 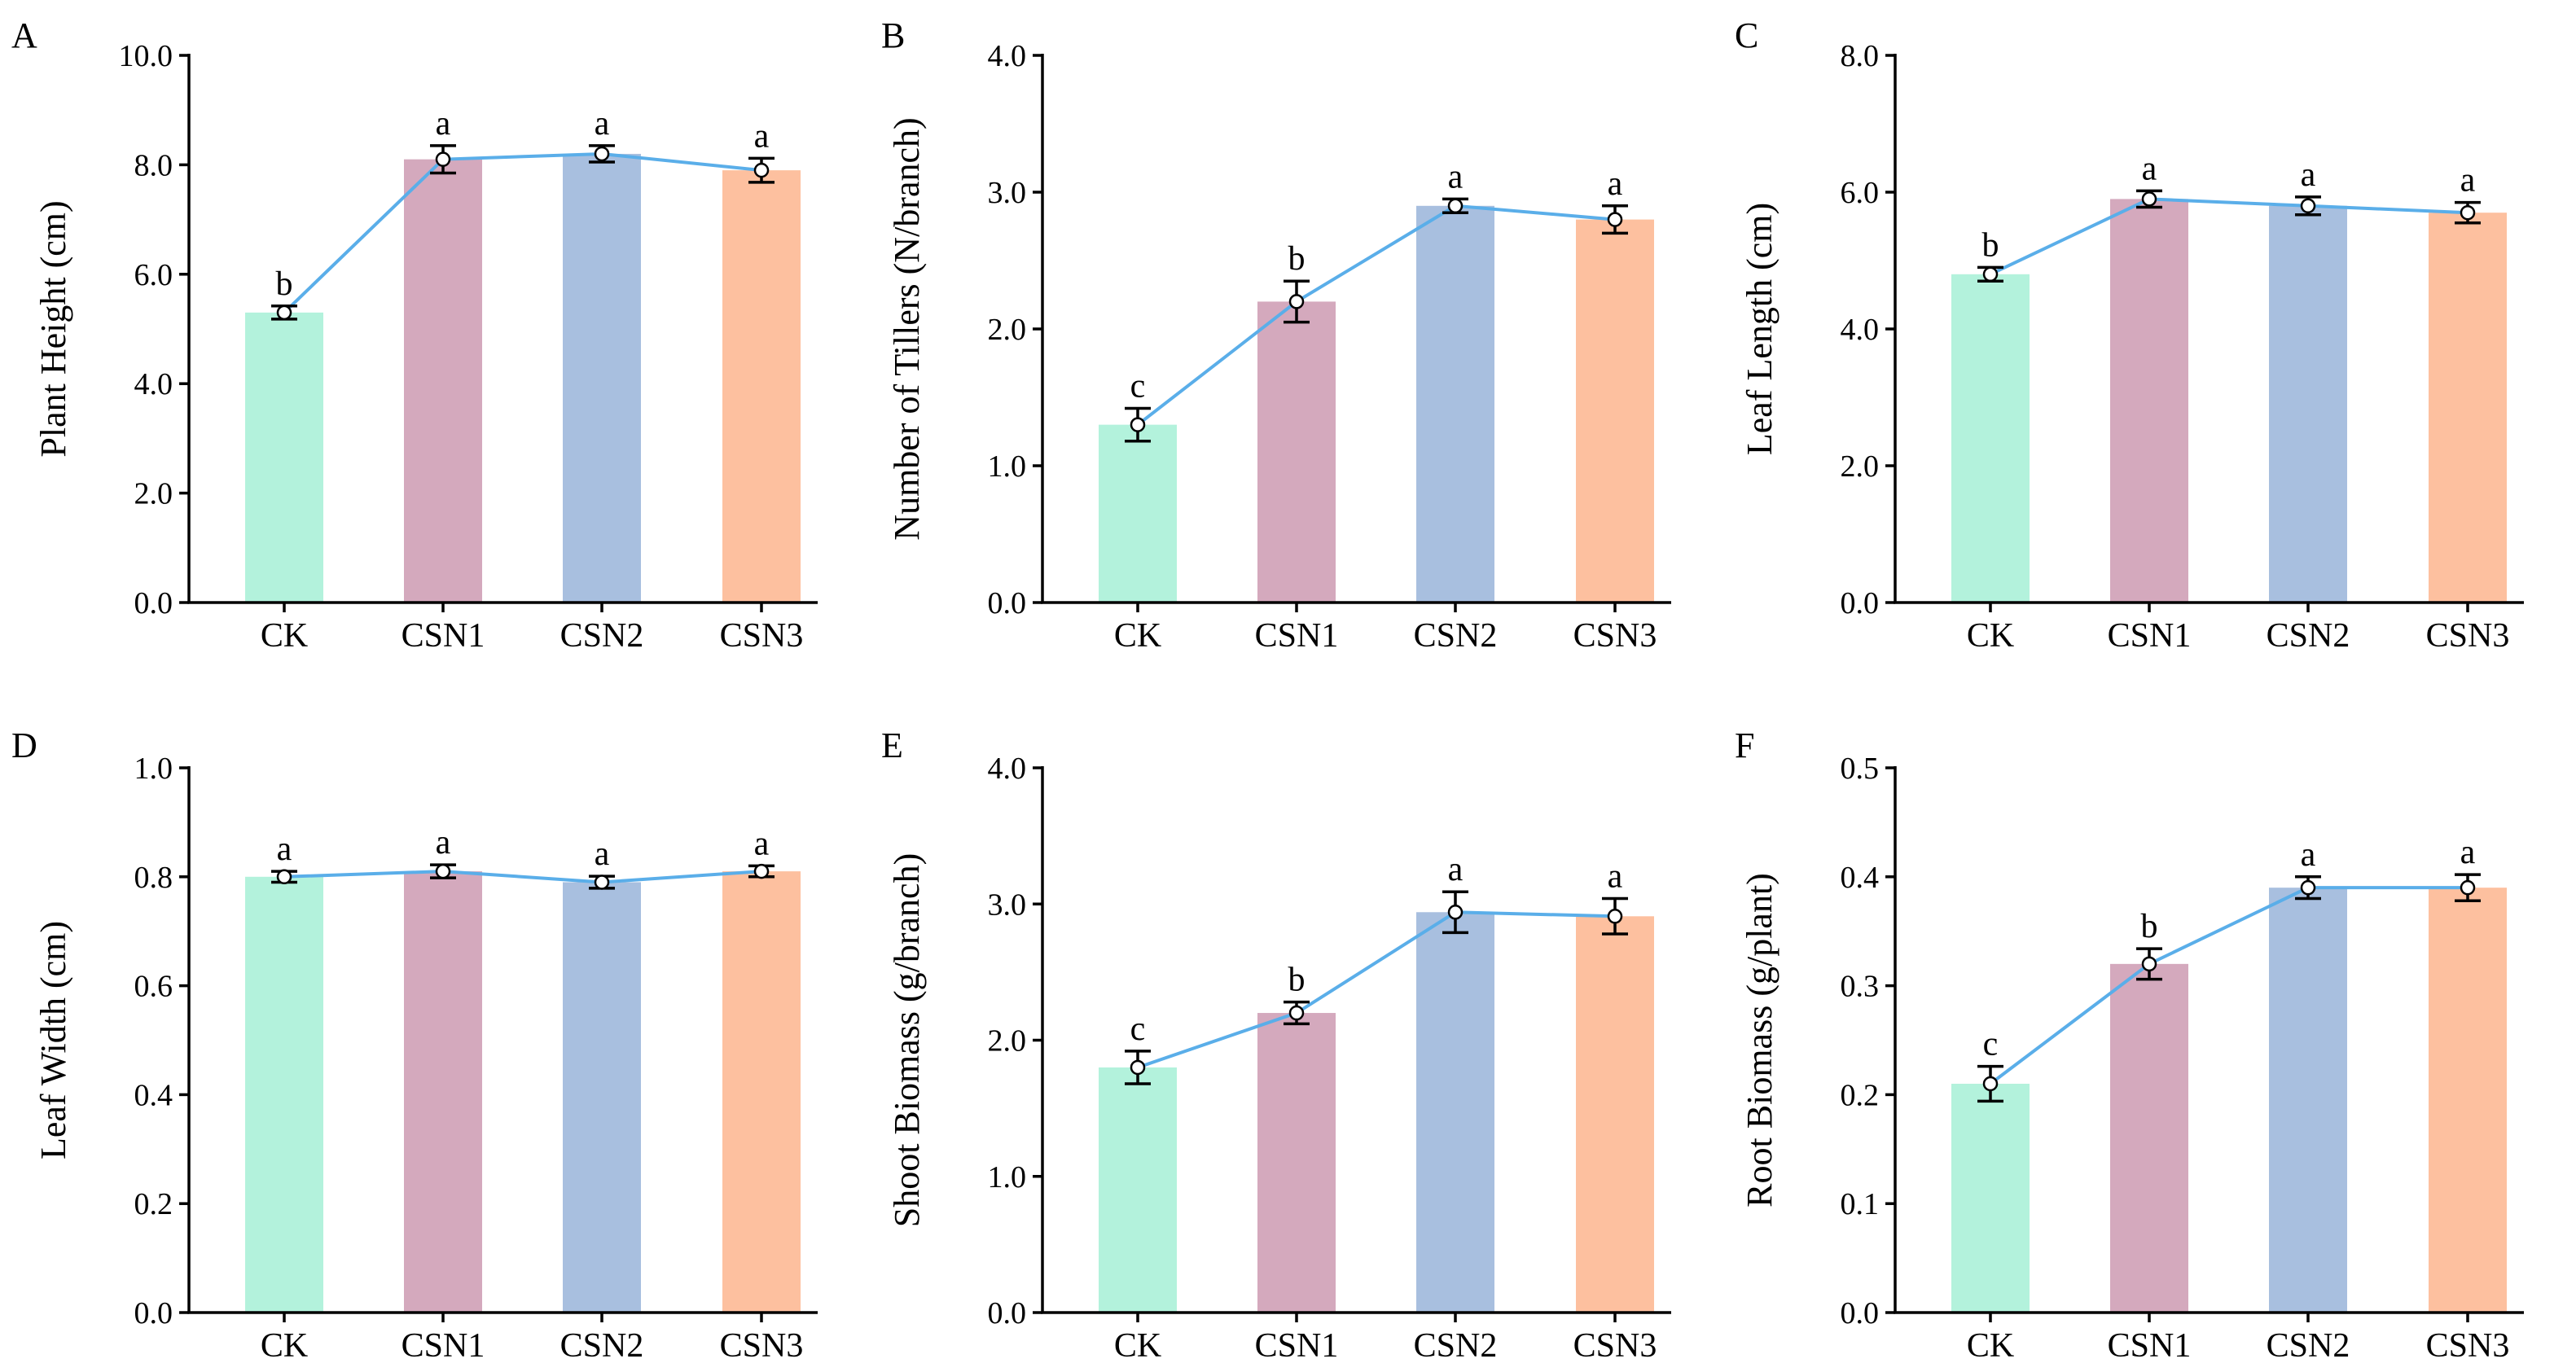 I want to click on panel-letter: C, so click(x=1746, y=35).